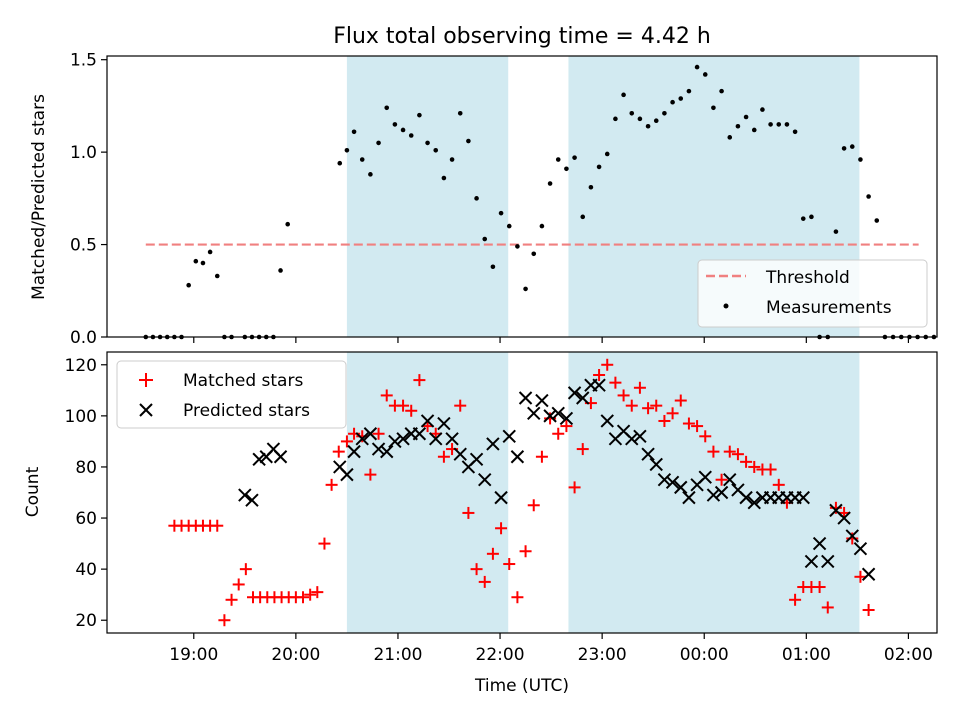 The image size is (960, 720). I want to click on chart-title: Flux total observing time = 4.42 h, so click(522, 36).